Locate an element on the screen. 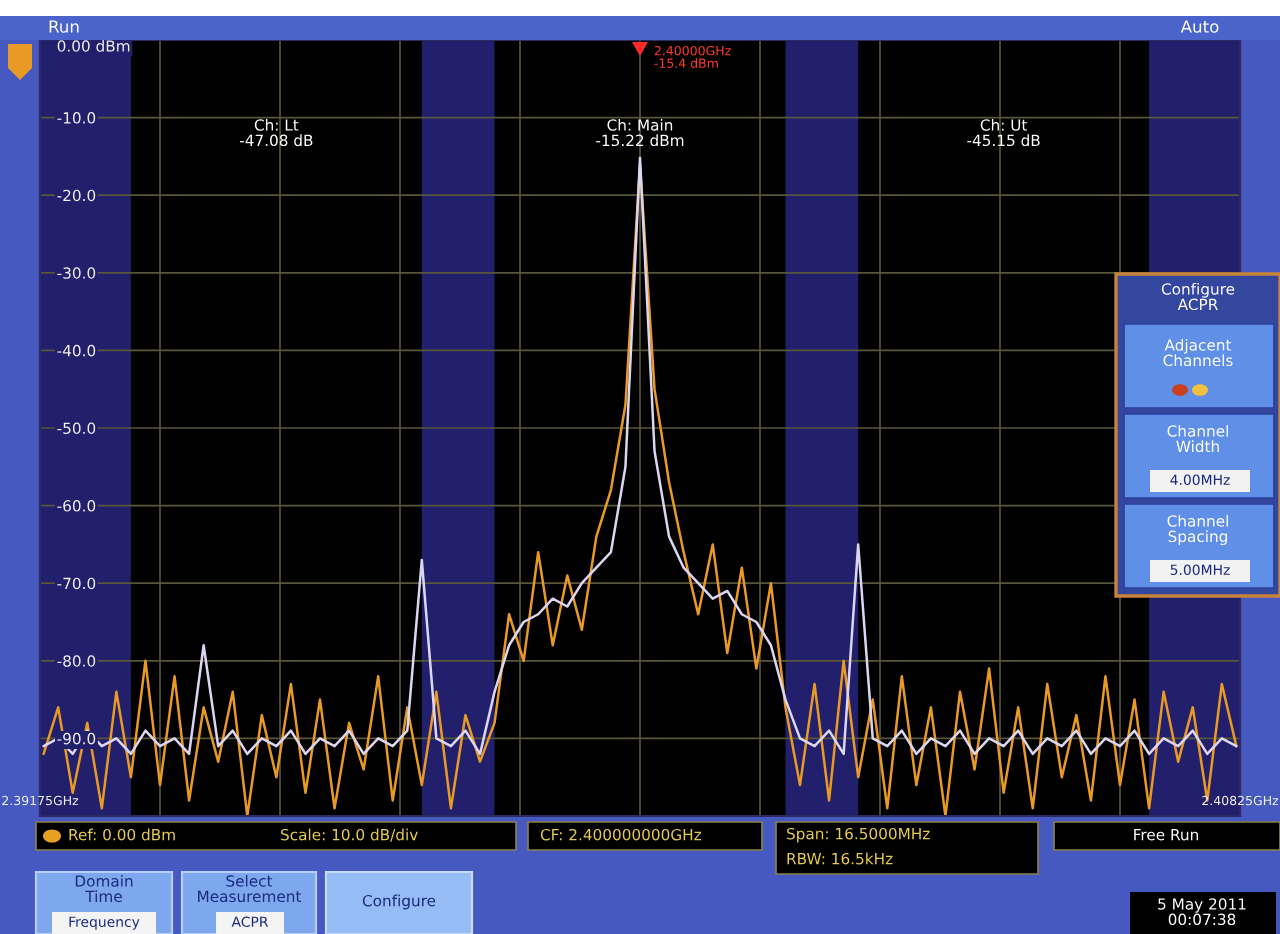  text: Auto is located at coordinates (1199, 26).